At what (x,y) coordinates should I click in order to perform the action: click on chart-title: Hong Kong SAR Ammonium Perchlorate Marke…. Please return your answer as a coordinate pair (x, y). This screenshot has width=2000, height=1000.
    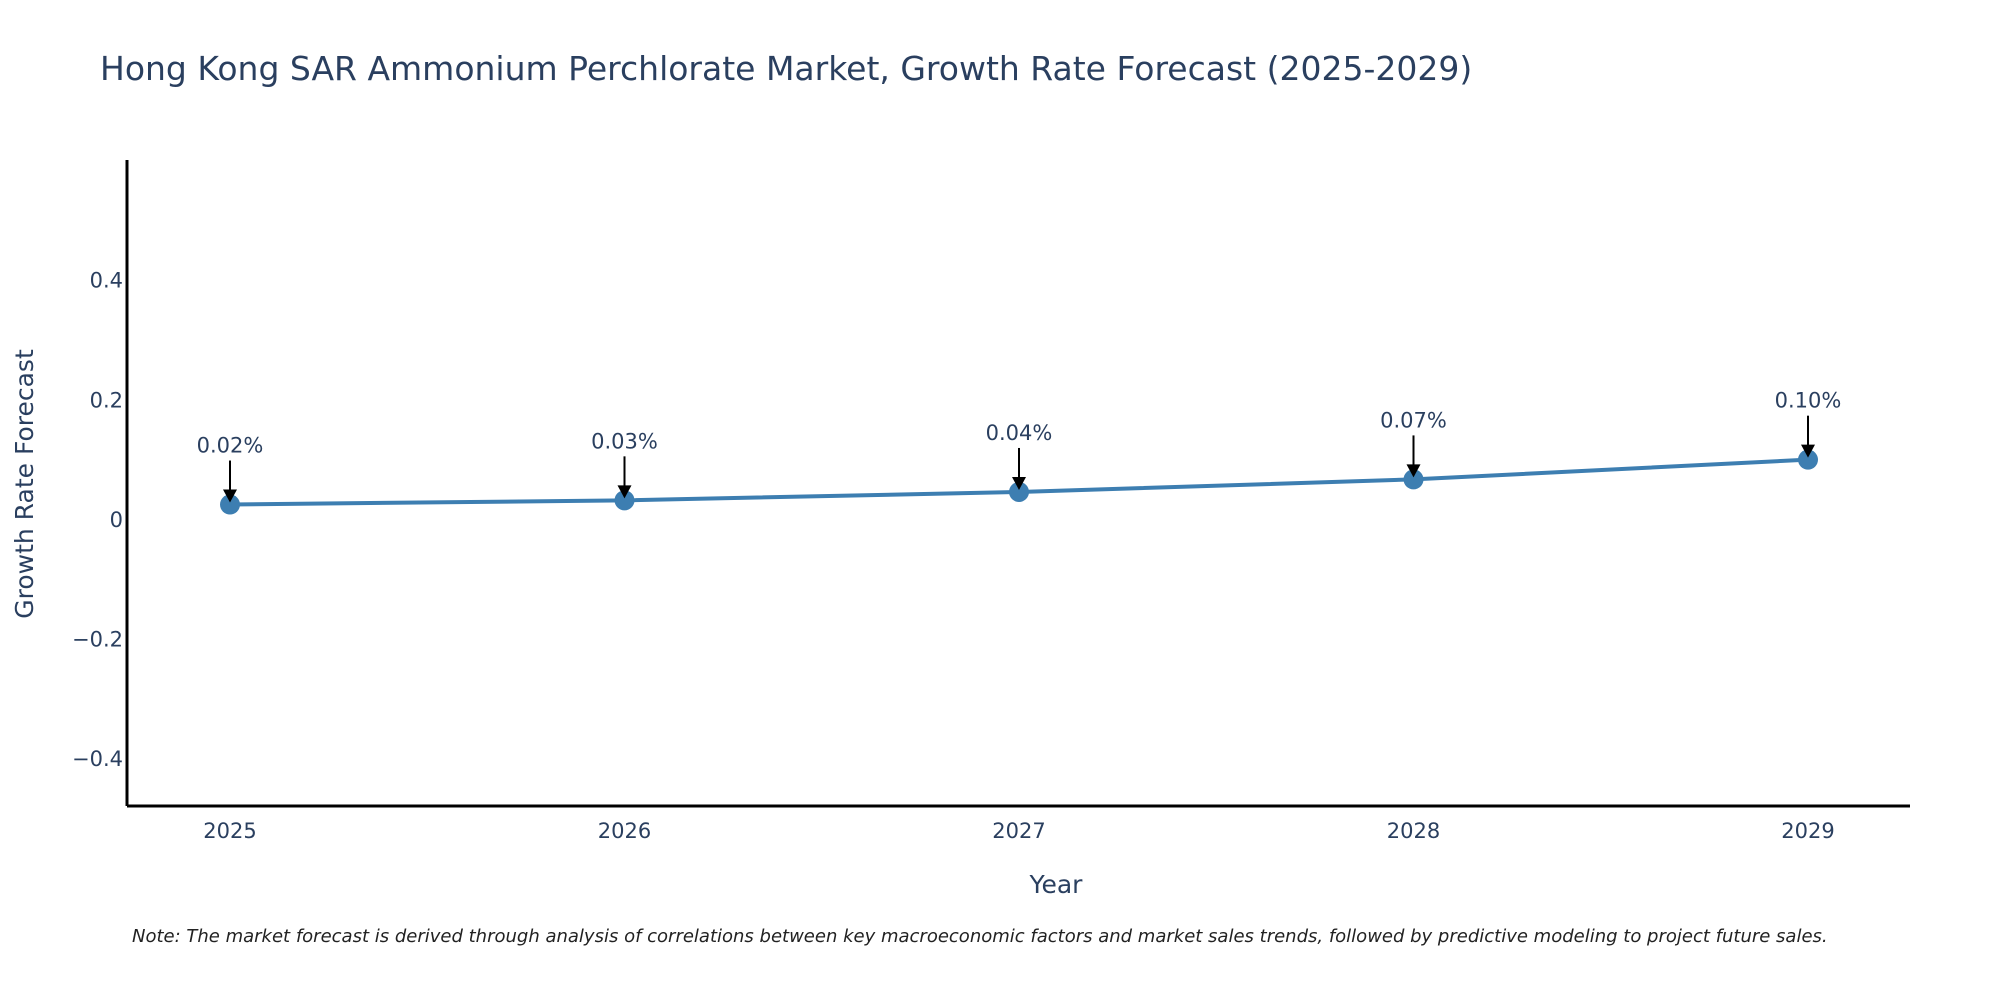
    Looking at the image, I should click on (786, 68).